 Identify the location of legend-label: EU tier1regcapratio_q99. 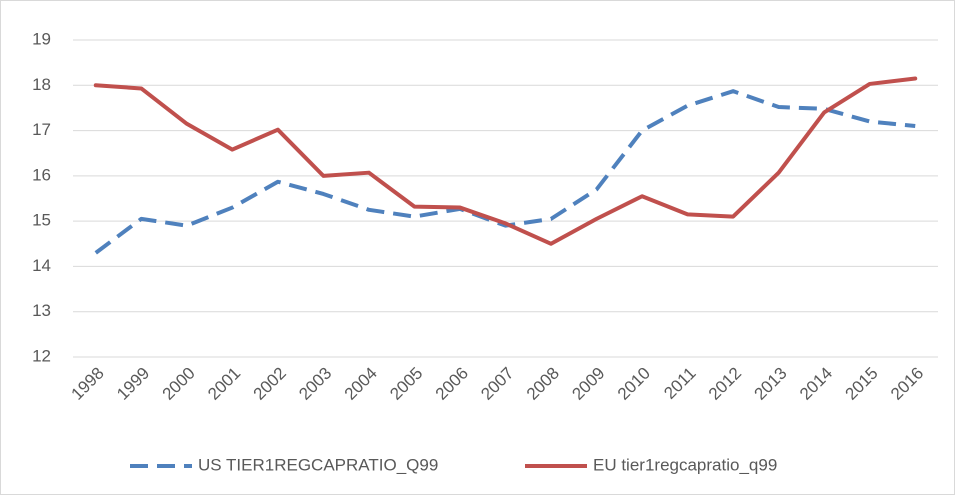
(685, 464).